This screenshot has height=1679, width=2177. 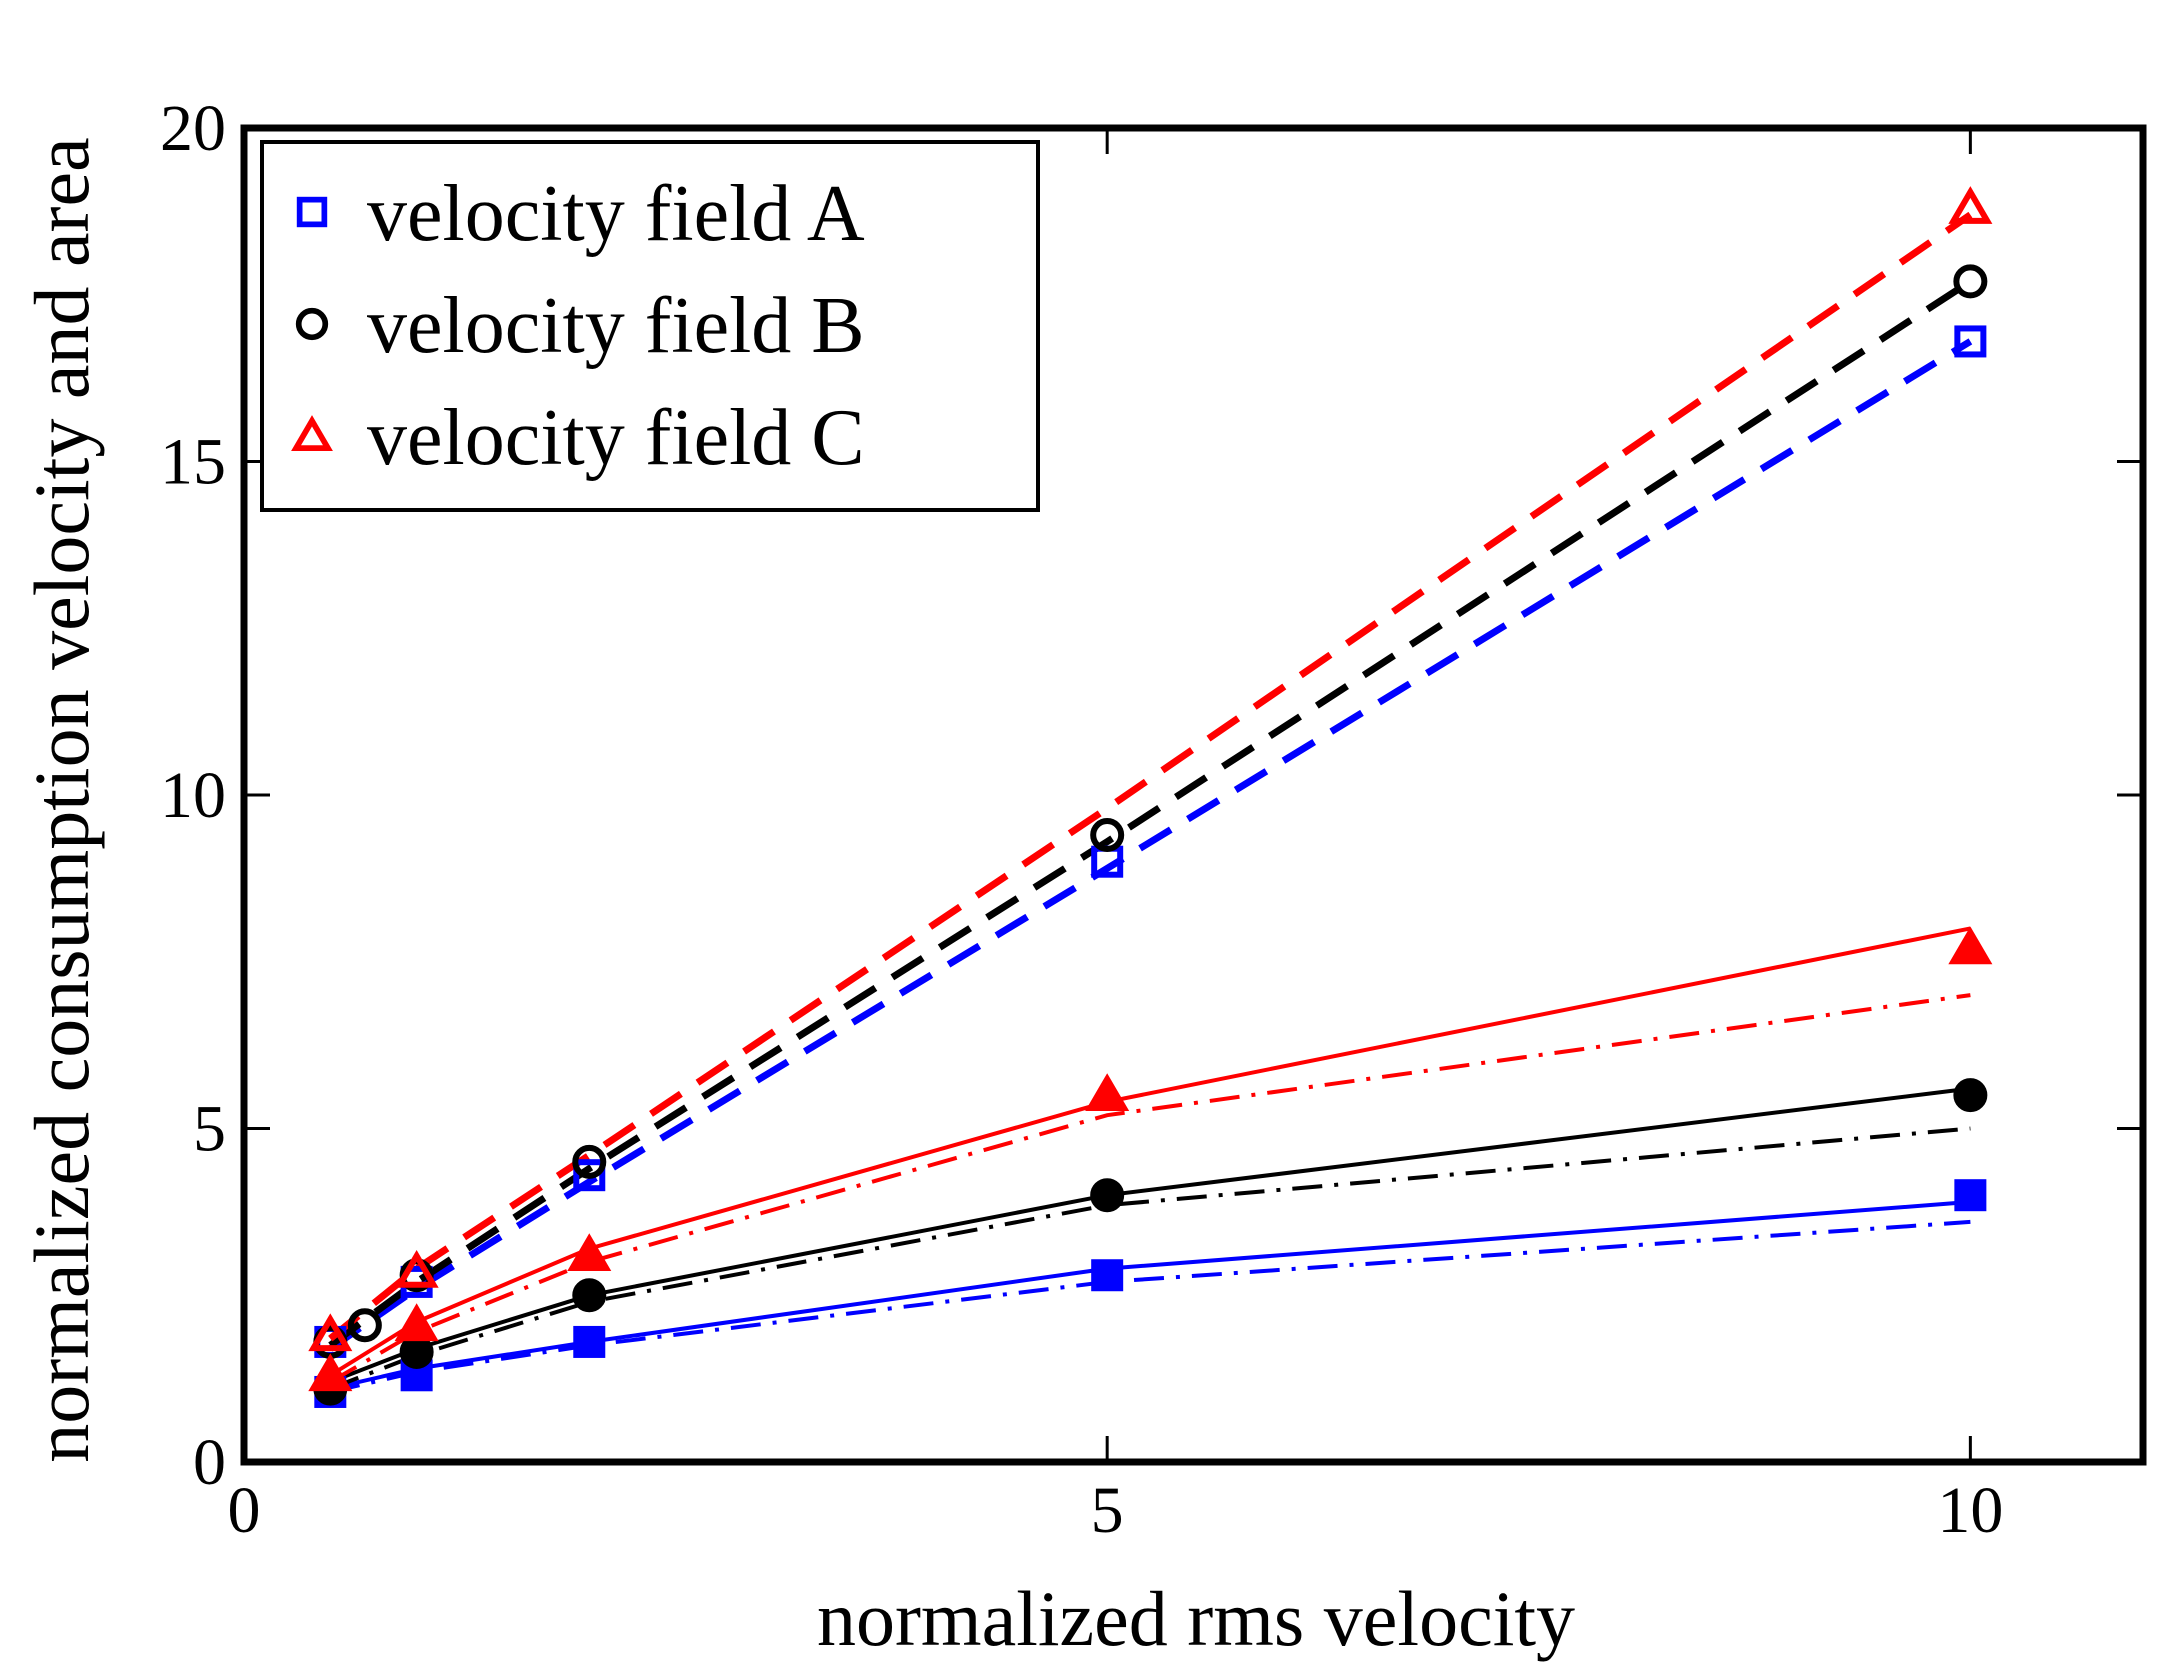 What do you see at coordinates (616, 326) in the screenshot?
I see `legend-label-1: velocity field B` at bounding box center [616, 326].